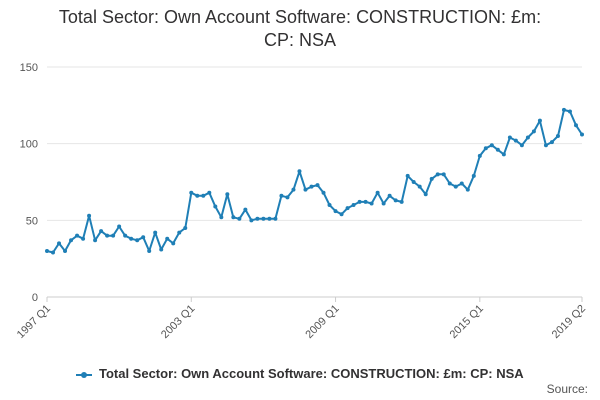 Image resolution: width=600 pixels, height=400 pixels. Describe the element at coordinates (567, 389) in the screenshot. I see `source-label: Source:` at that location.